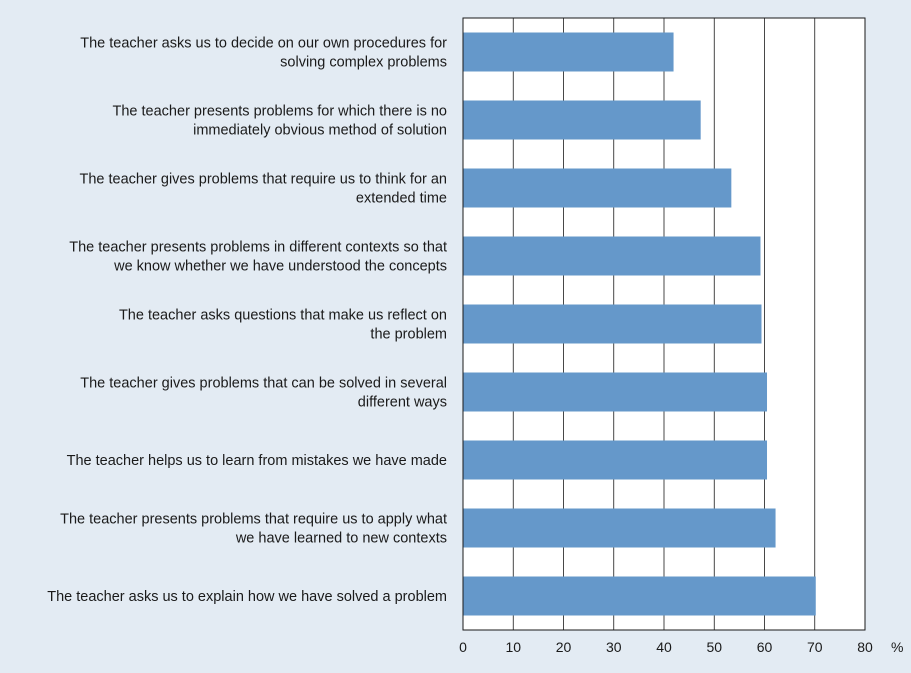 Image resolution: width=911 pixels, height=673 pixels. I want to click on x-tick-label: 60, so click(765, 647).